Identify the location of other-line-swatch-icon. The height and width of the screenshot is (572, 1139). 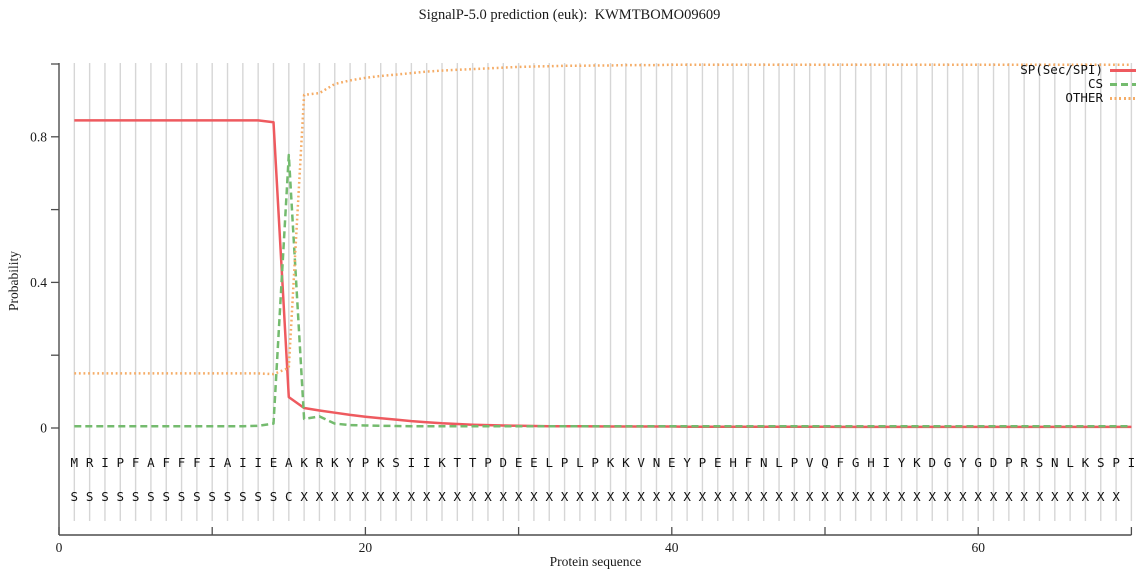
(1123, 98).